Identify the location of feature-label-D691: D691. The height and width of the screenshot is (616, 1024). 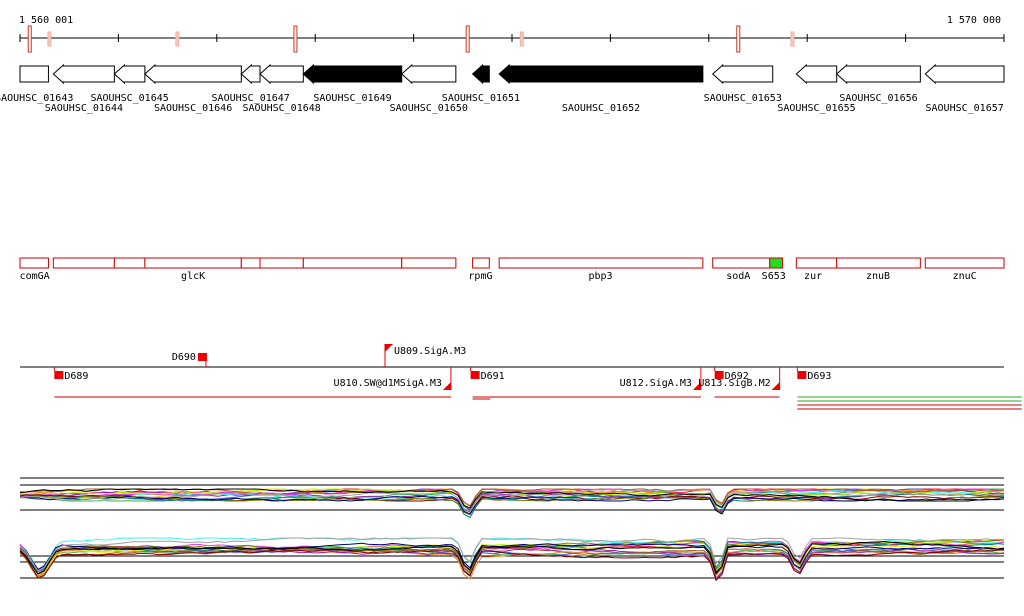
(493, 376).